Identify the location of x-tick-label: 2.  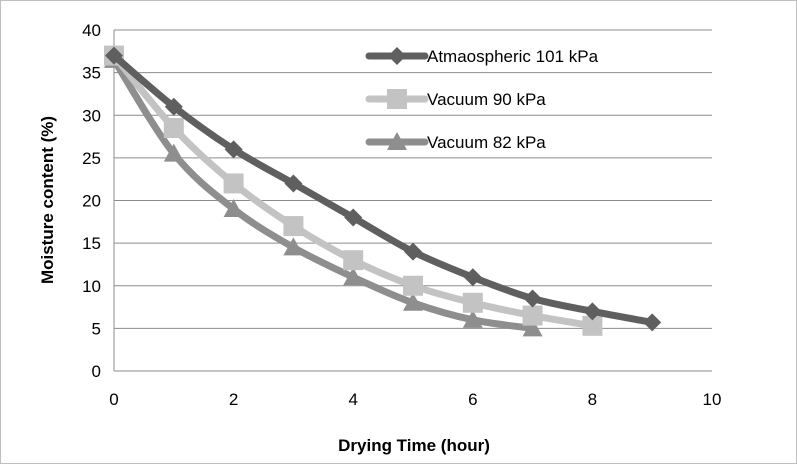
(233, 399).